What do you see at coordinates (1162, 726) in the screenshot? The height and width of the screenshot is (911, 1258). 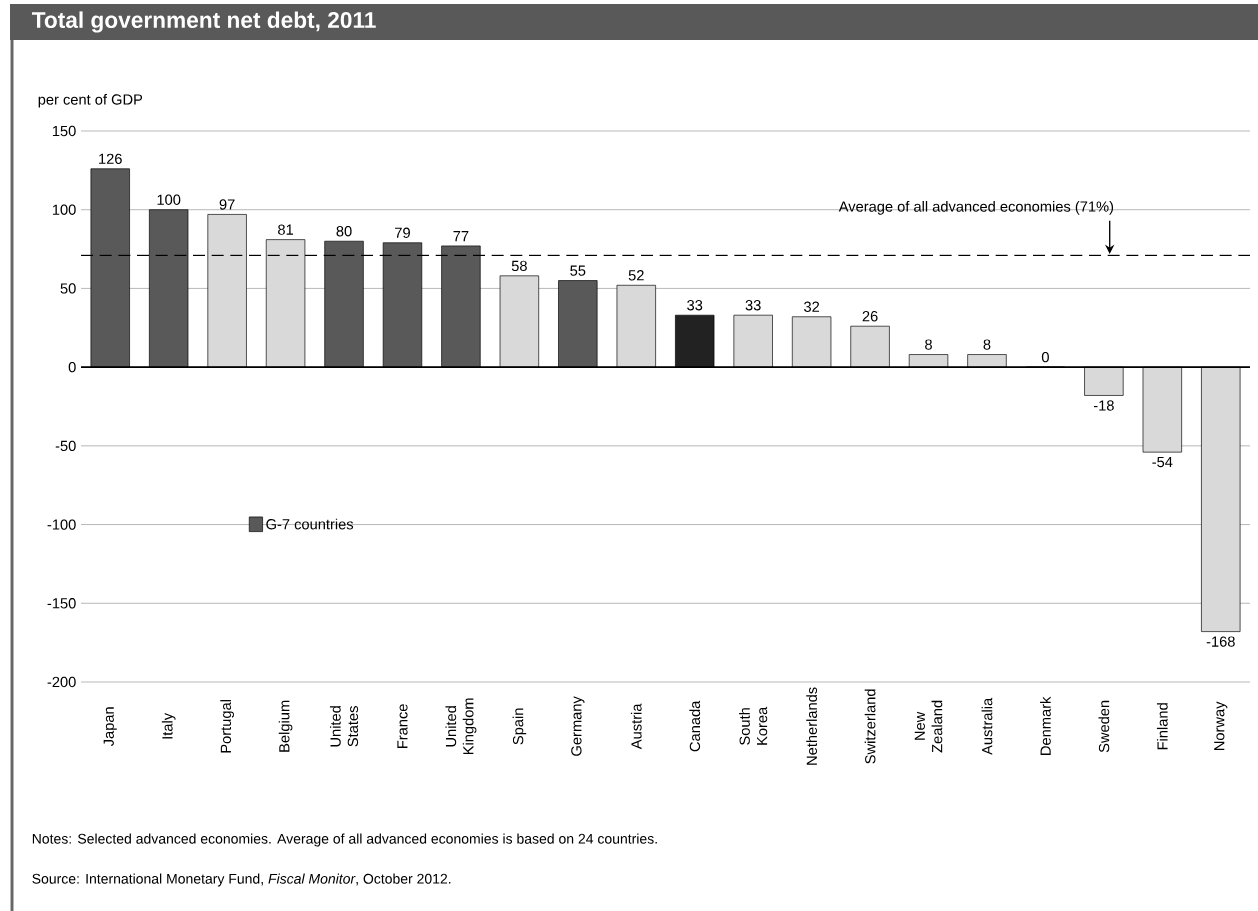 I see `x-tick-label: Finland` at bounding box center [1162, 726].